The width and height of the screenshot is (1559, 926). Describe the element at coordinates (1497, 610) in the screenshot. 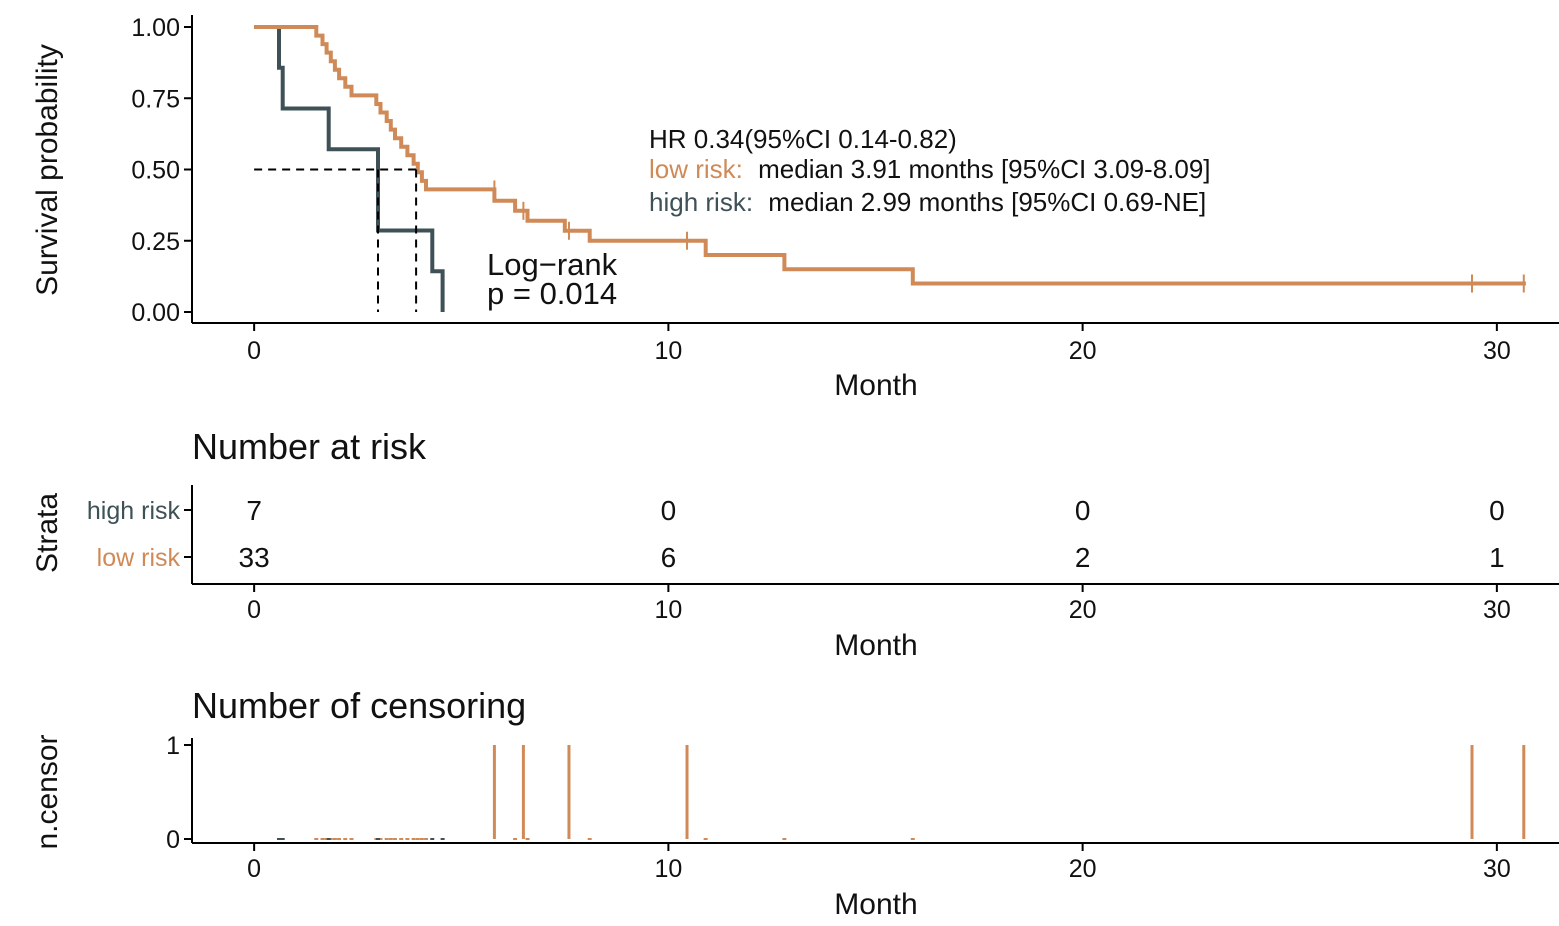

I see `risk-table-xtick-label-3: 30` at that location.